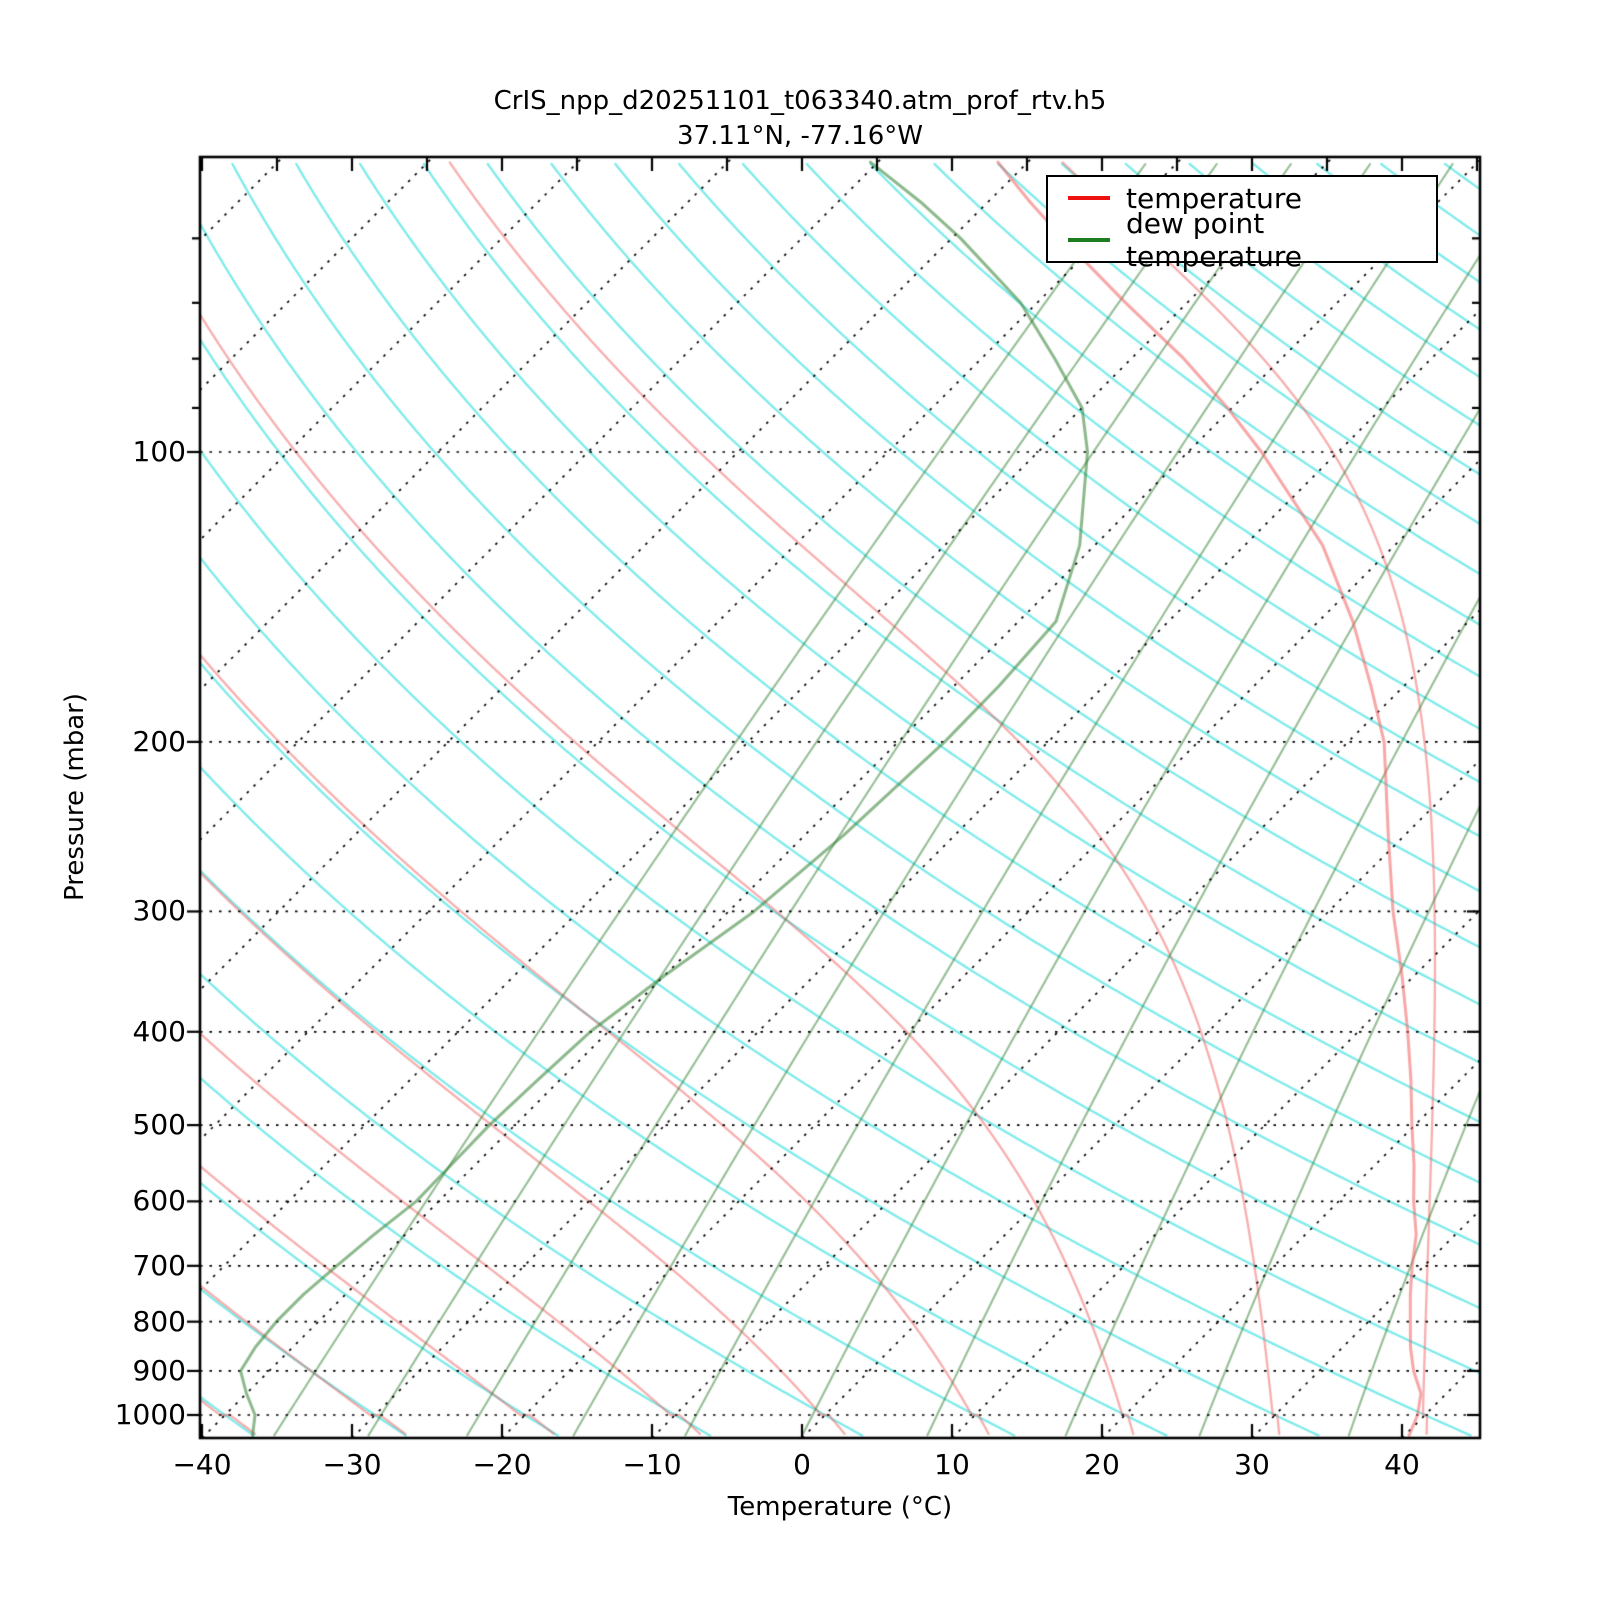 This screenshot has height=1600, width=1600. I want to click on y-tick-label-100: 100, so click(159, 451).